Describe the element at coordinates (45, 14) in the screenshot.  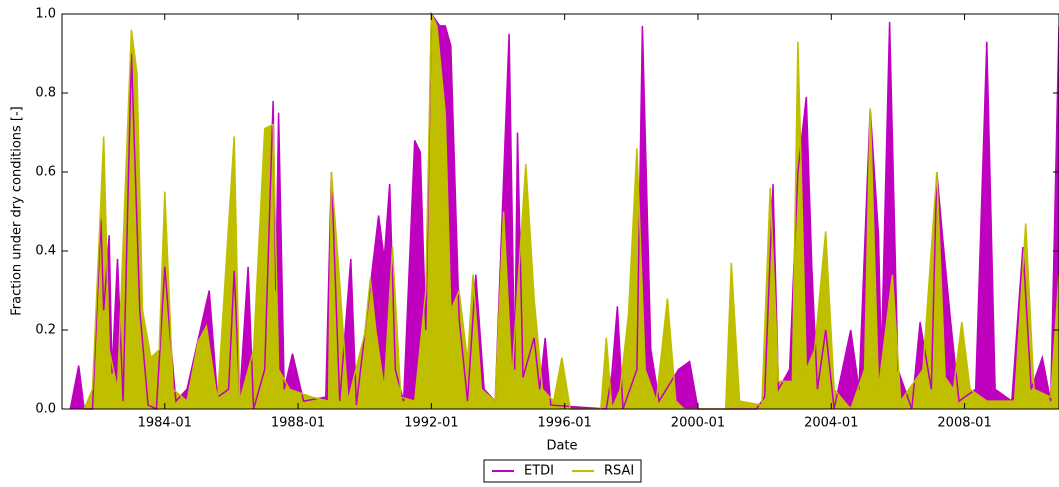
I see `y-tick-label: 1.0` at that location.